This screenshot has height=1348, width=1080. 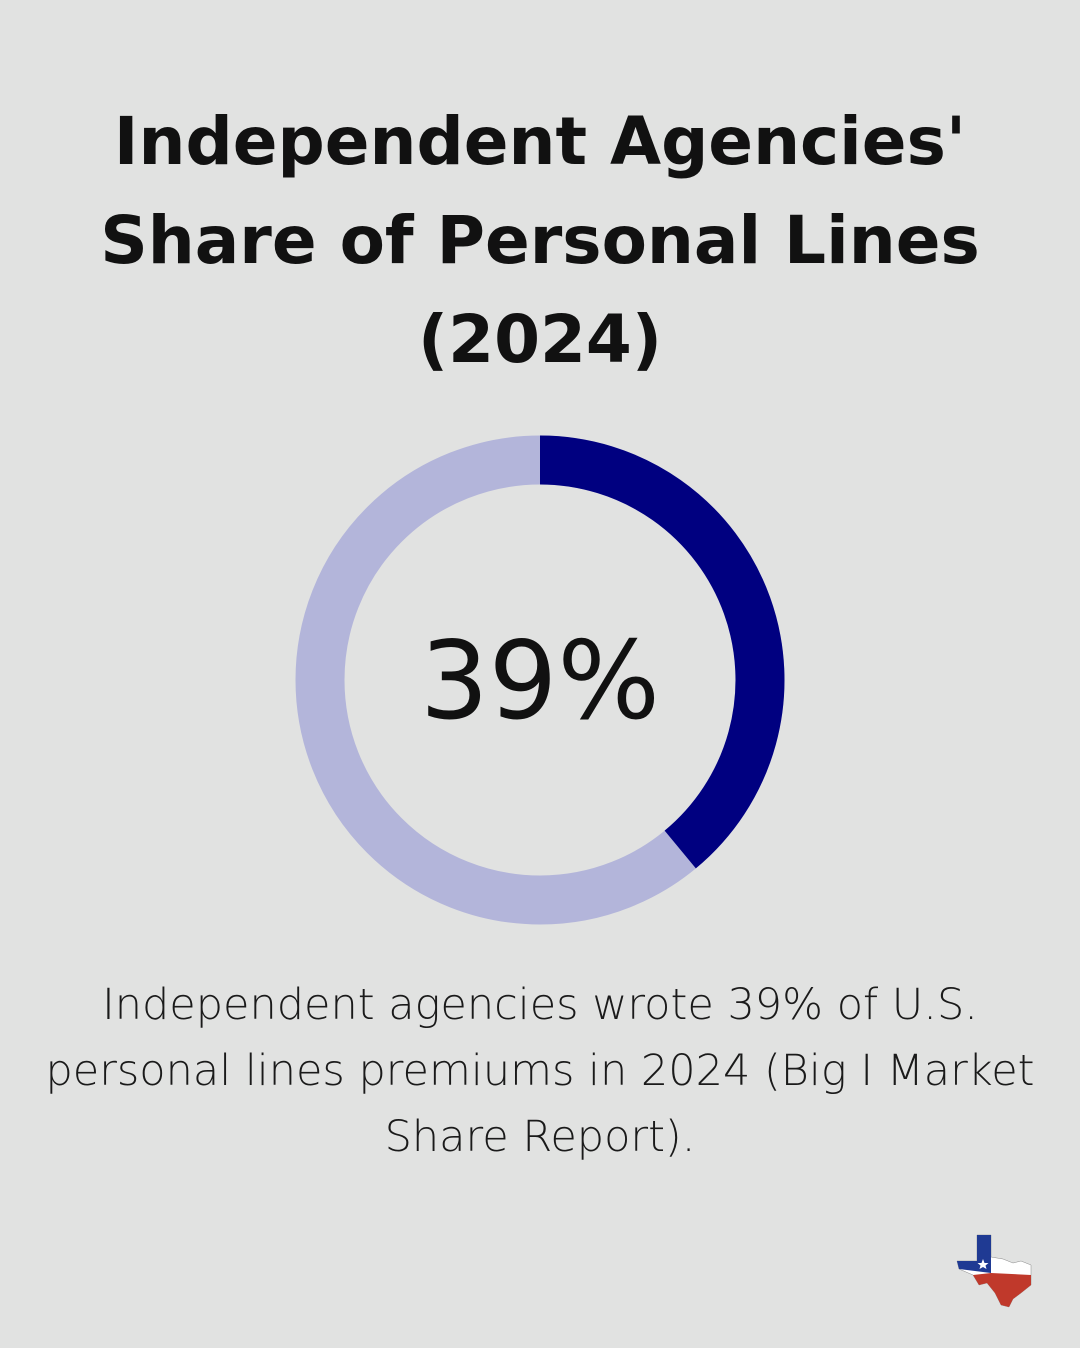 I want to click on logo-shape, so click(x=994, y=1271).